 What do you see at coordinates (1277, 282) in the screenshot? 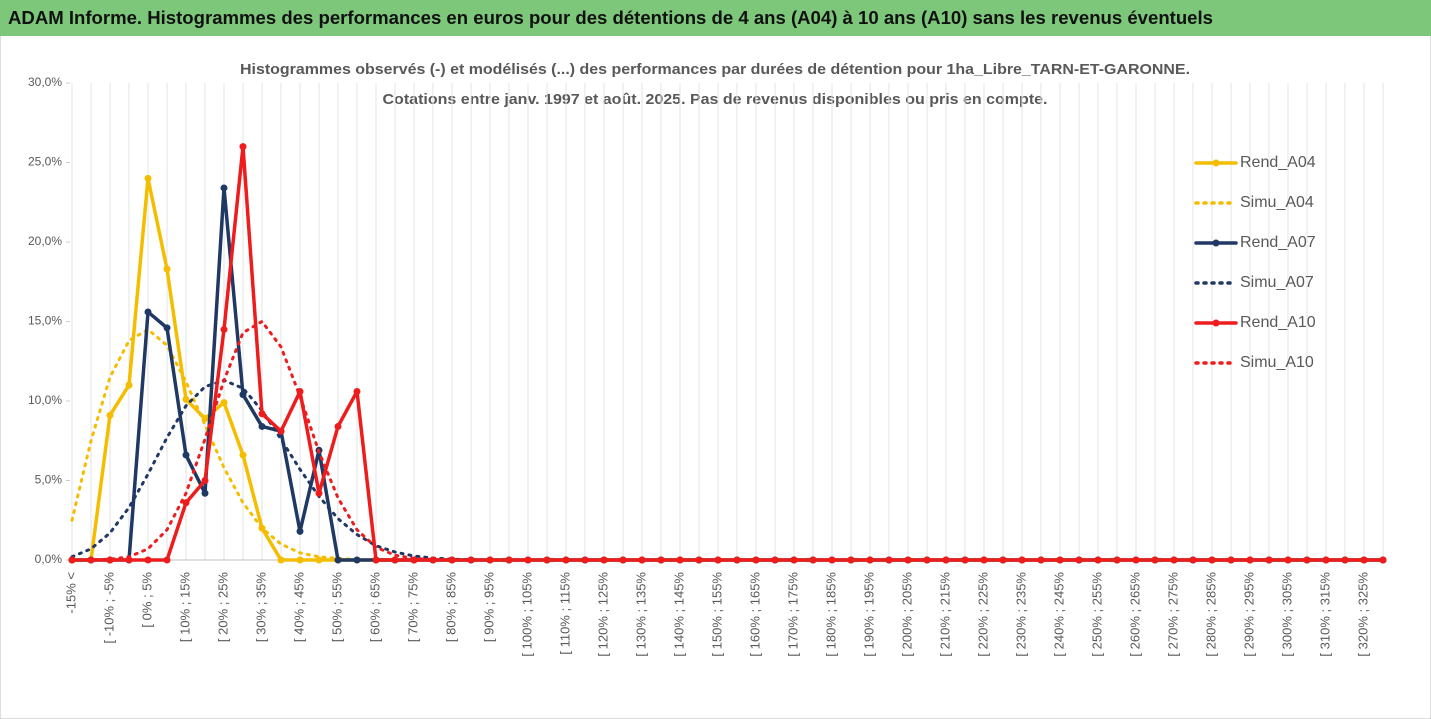
I see `legend-label: Simu_A07` at bounding box center [1277, 282].